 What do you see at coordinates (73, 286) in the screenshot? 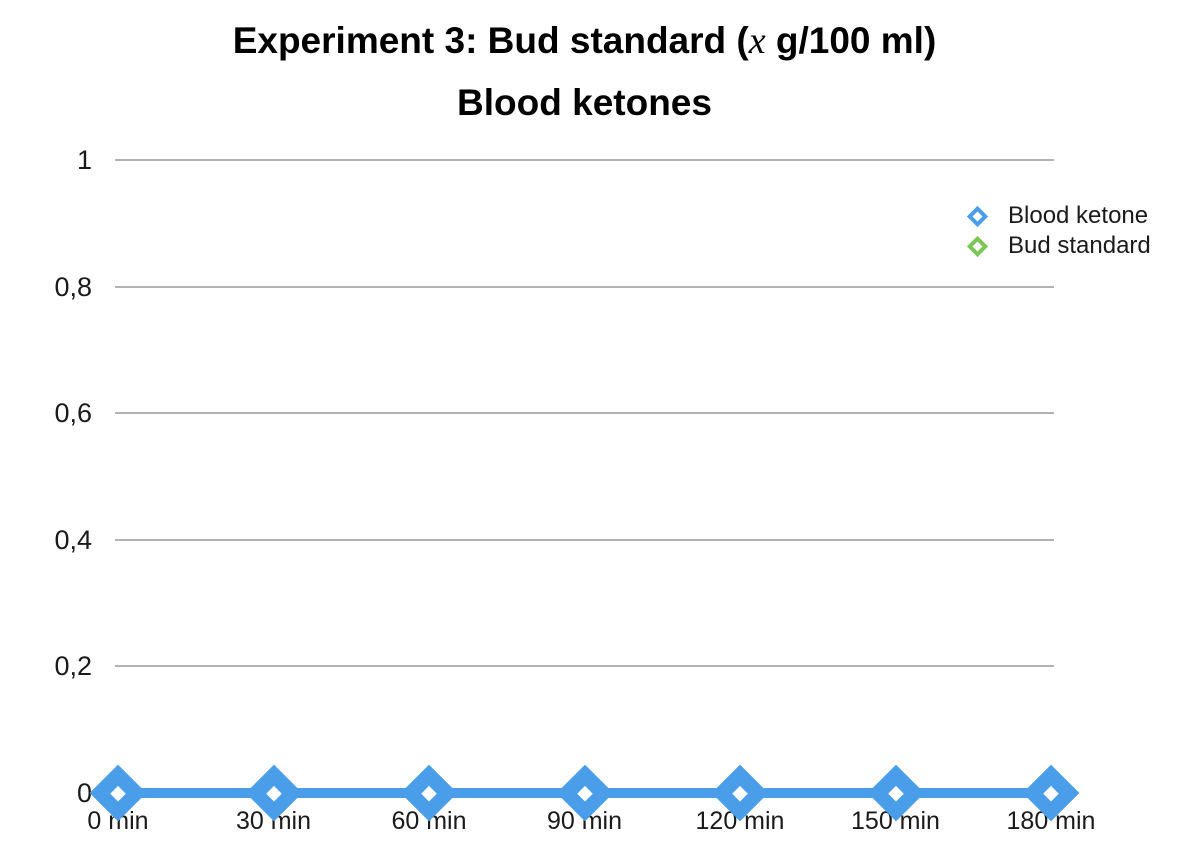
I see `y-tick-label: 0,8` at bounding box center [73, 286].